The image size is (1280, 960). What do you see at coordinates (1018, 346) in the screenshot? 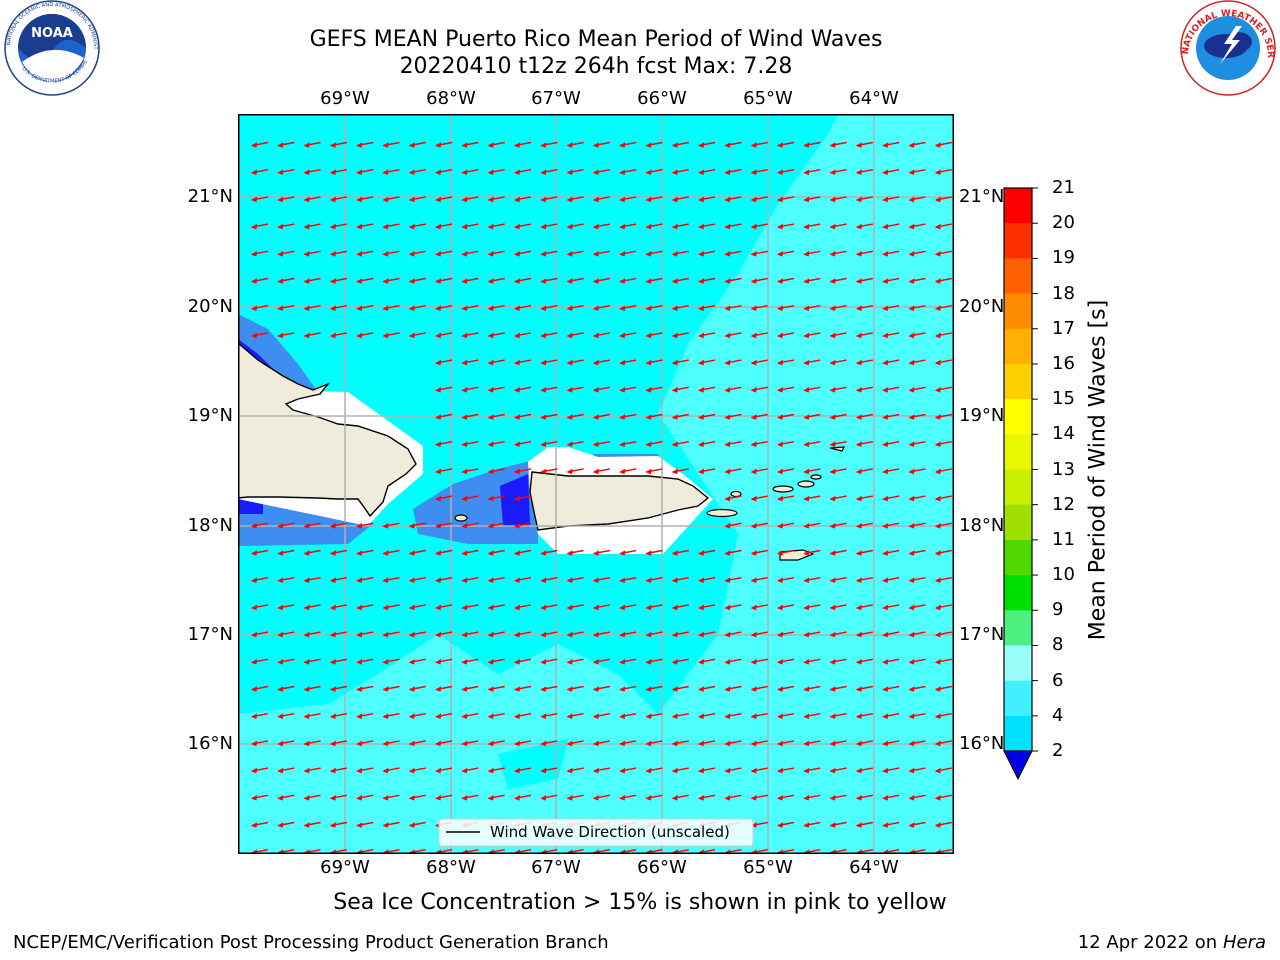
I see `colorbar-segment` at bounding box center [1018, 346].